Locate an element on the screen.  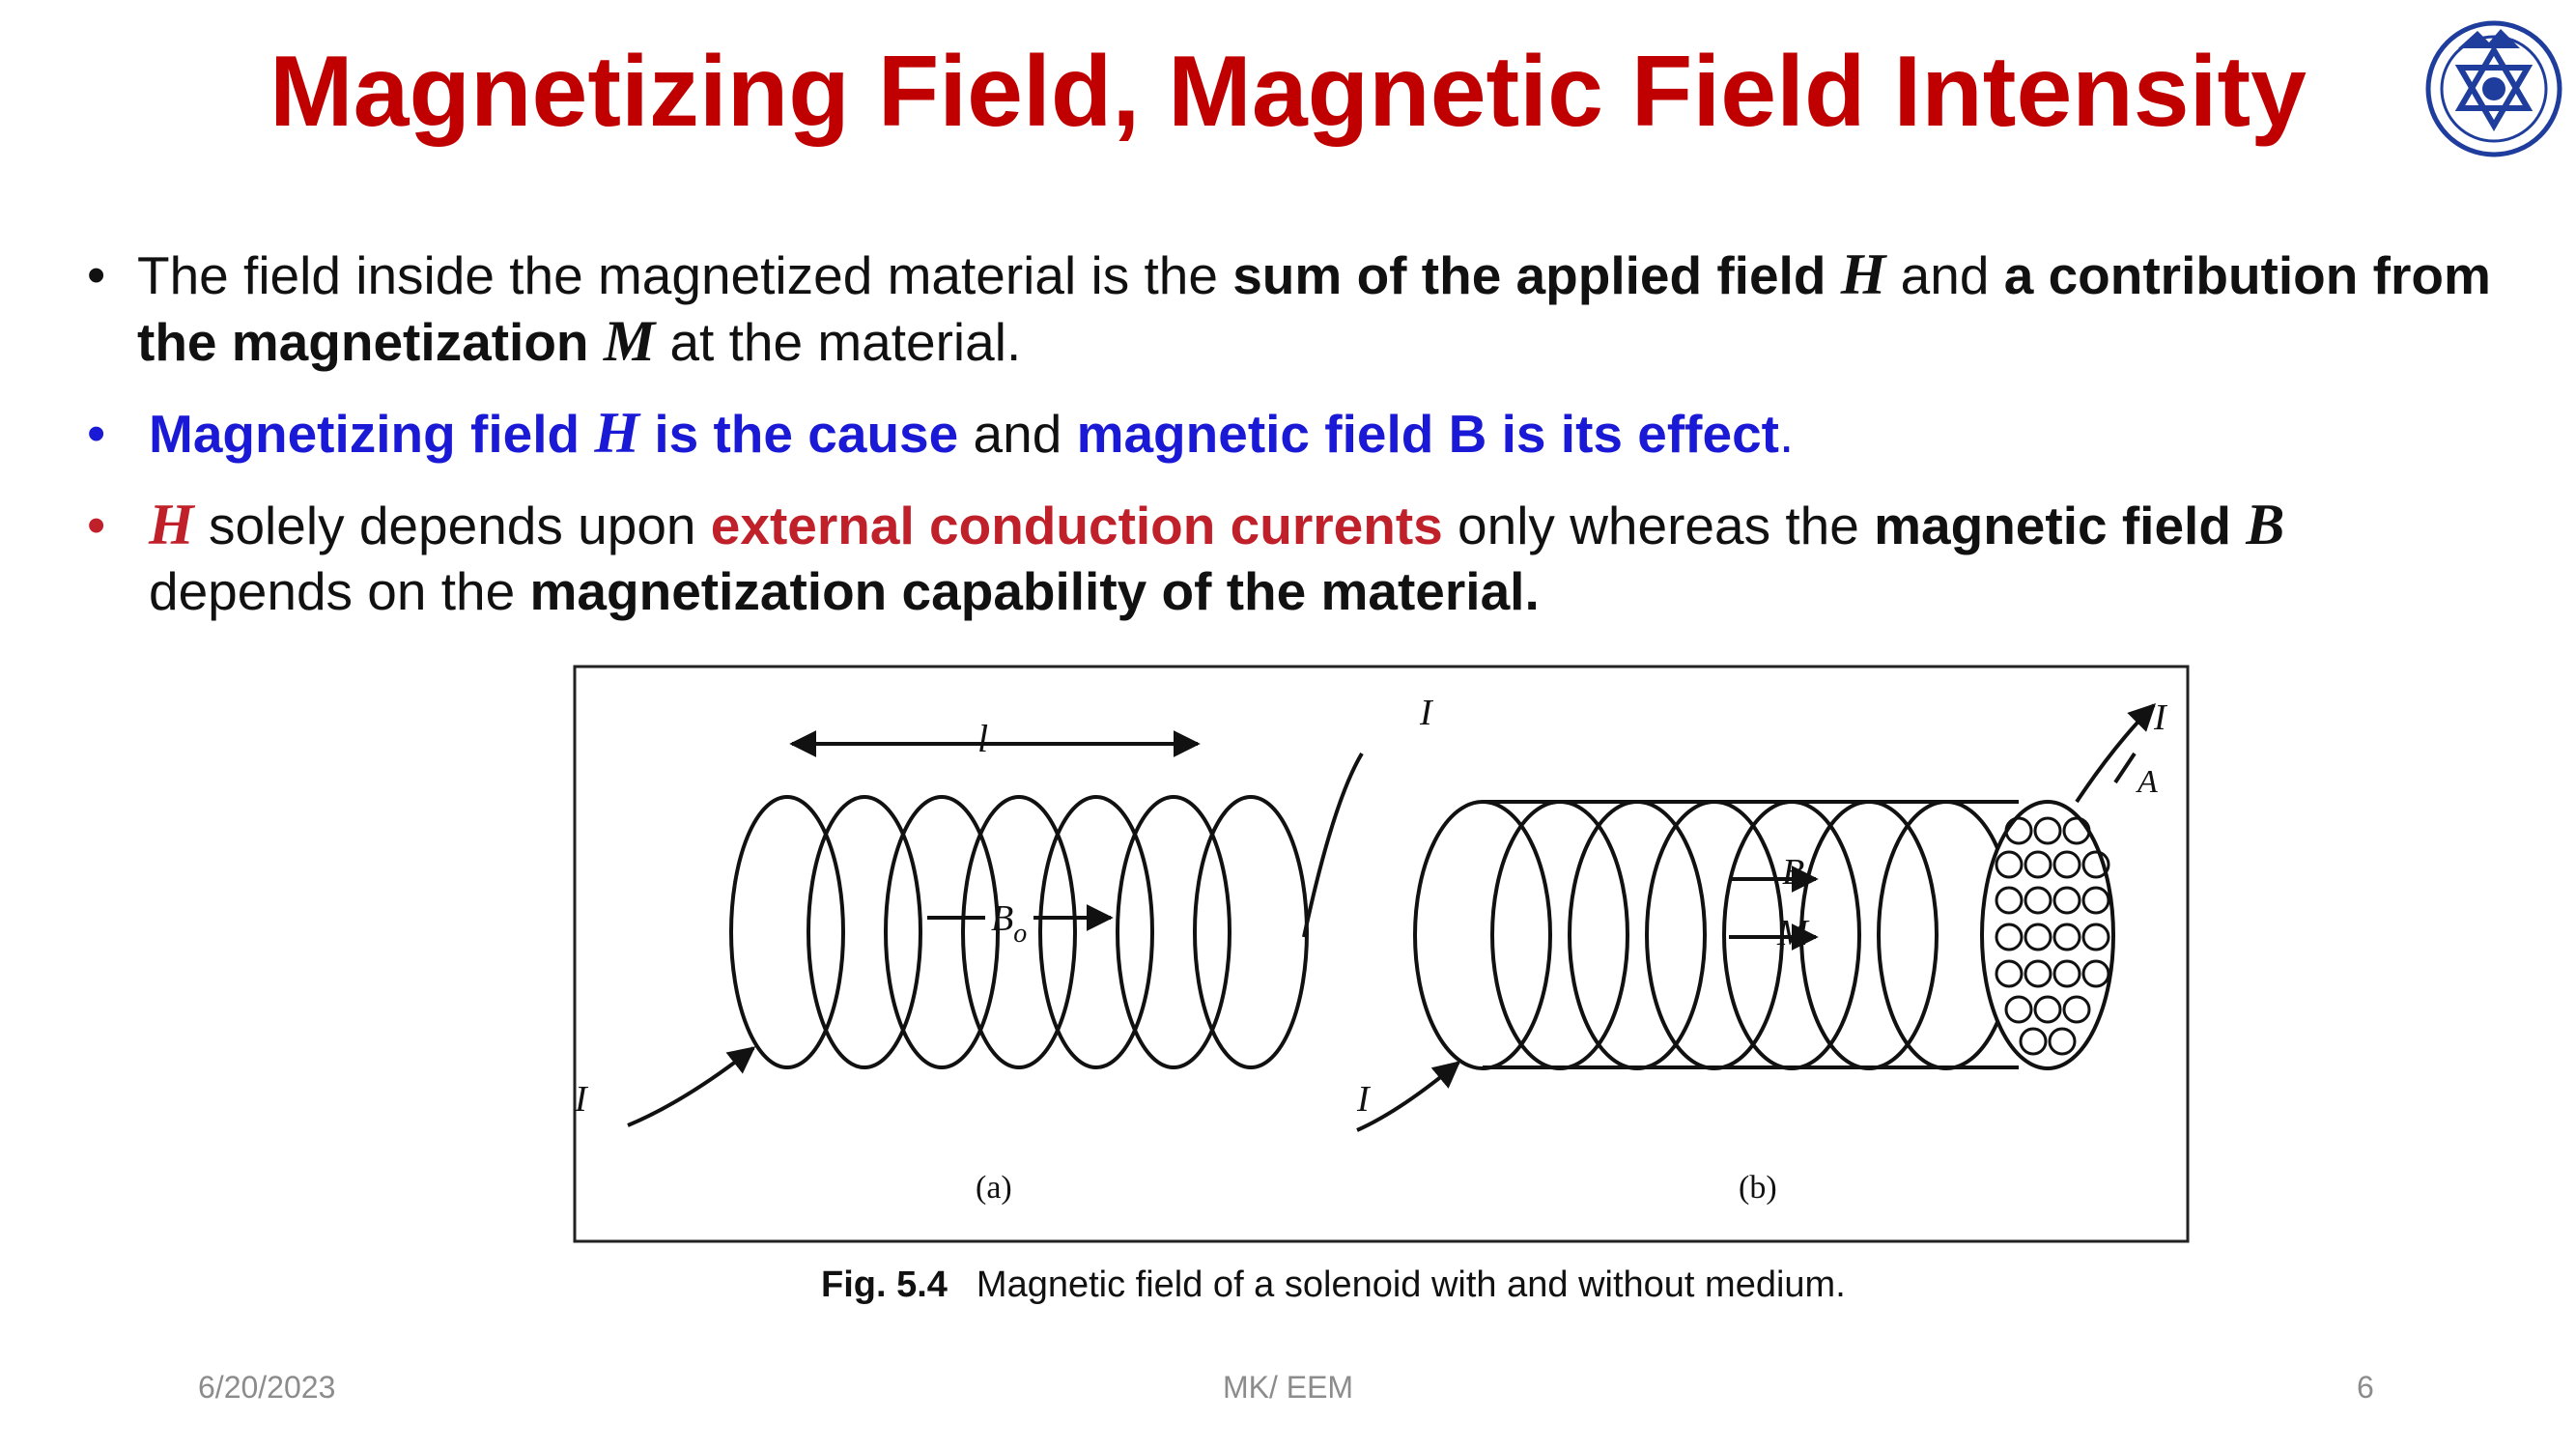
current-label-b-in: I is located at coordinates (1364, 1099).